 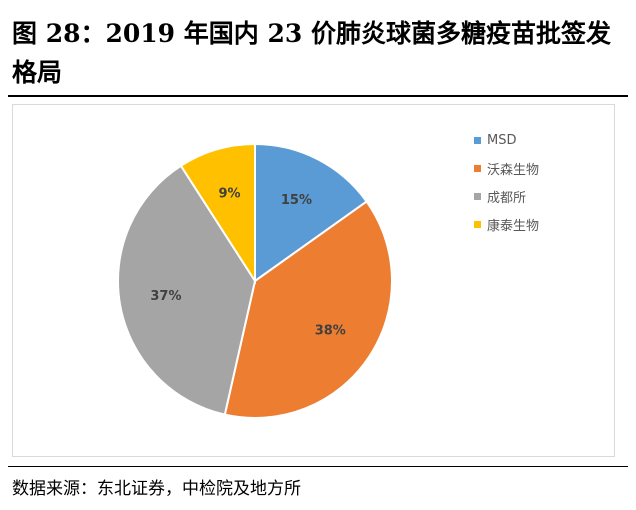 I want to click on pie-labels: 15% 38% 37% 9%, so click(x=247, y=263).